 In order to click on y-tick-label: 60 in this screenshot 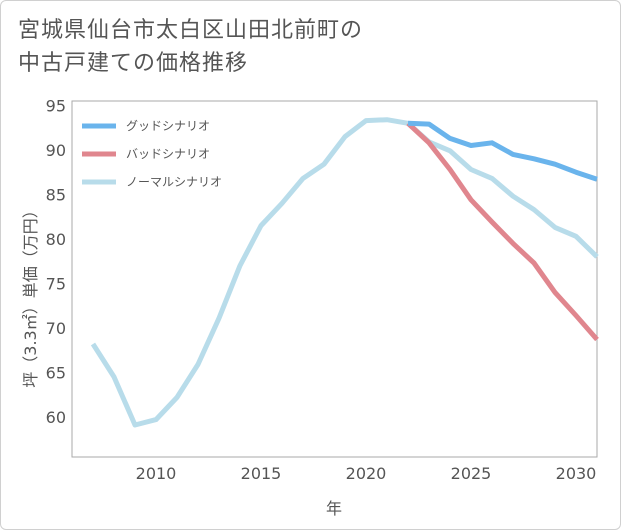, I will do `click(56, 417)`.